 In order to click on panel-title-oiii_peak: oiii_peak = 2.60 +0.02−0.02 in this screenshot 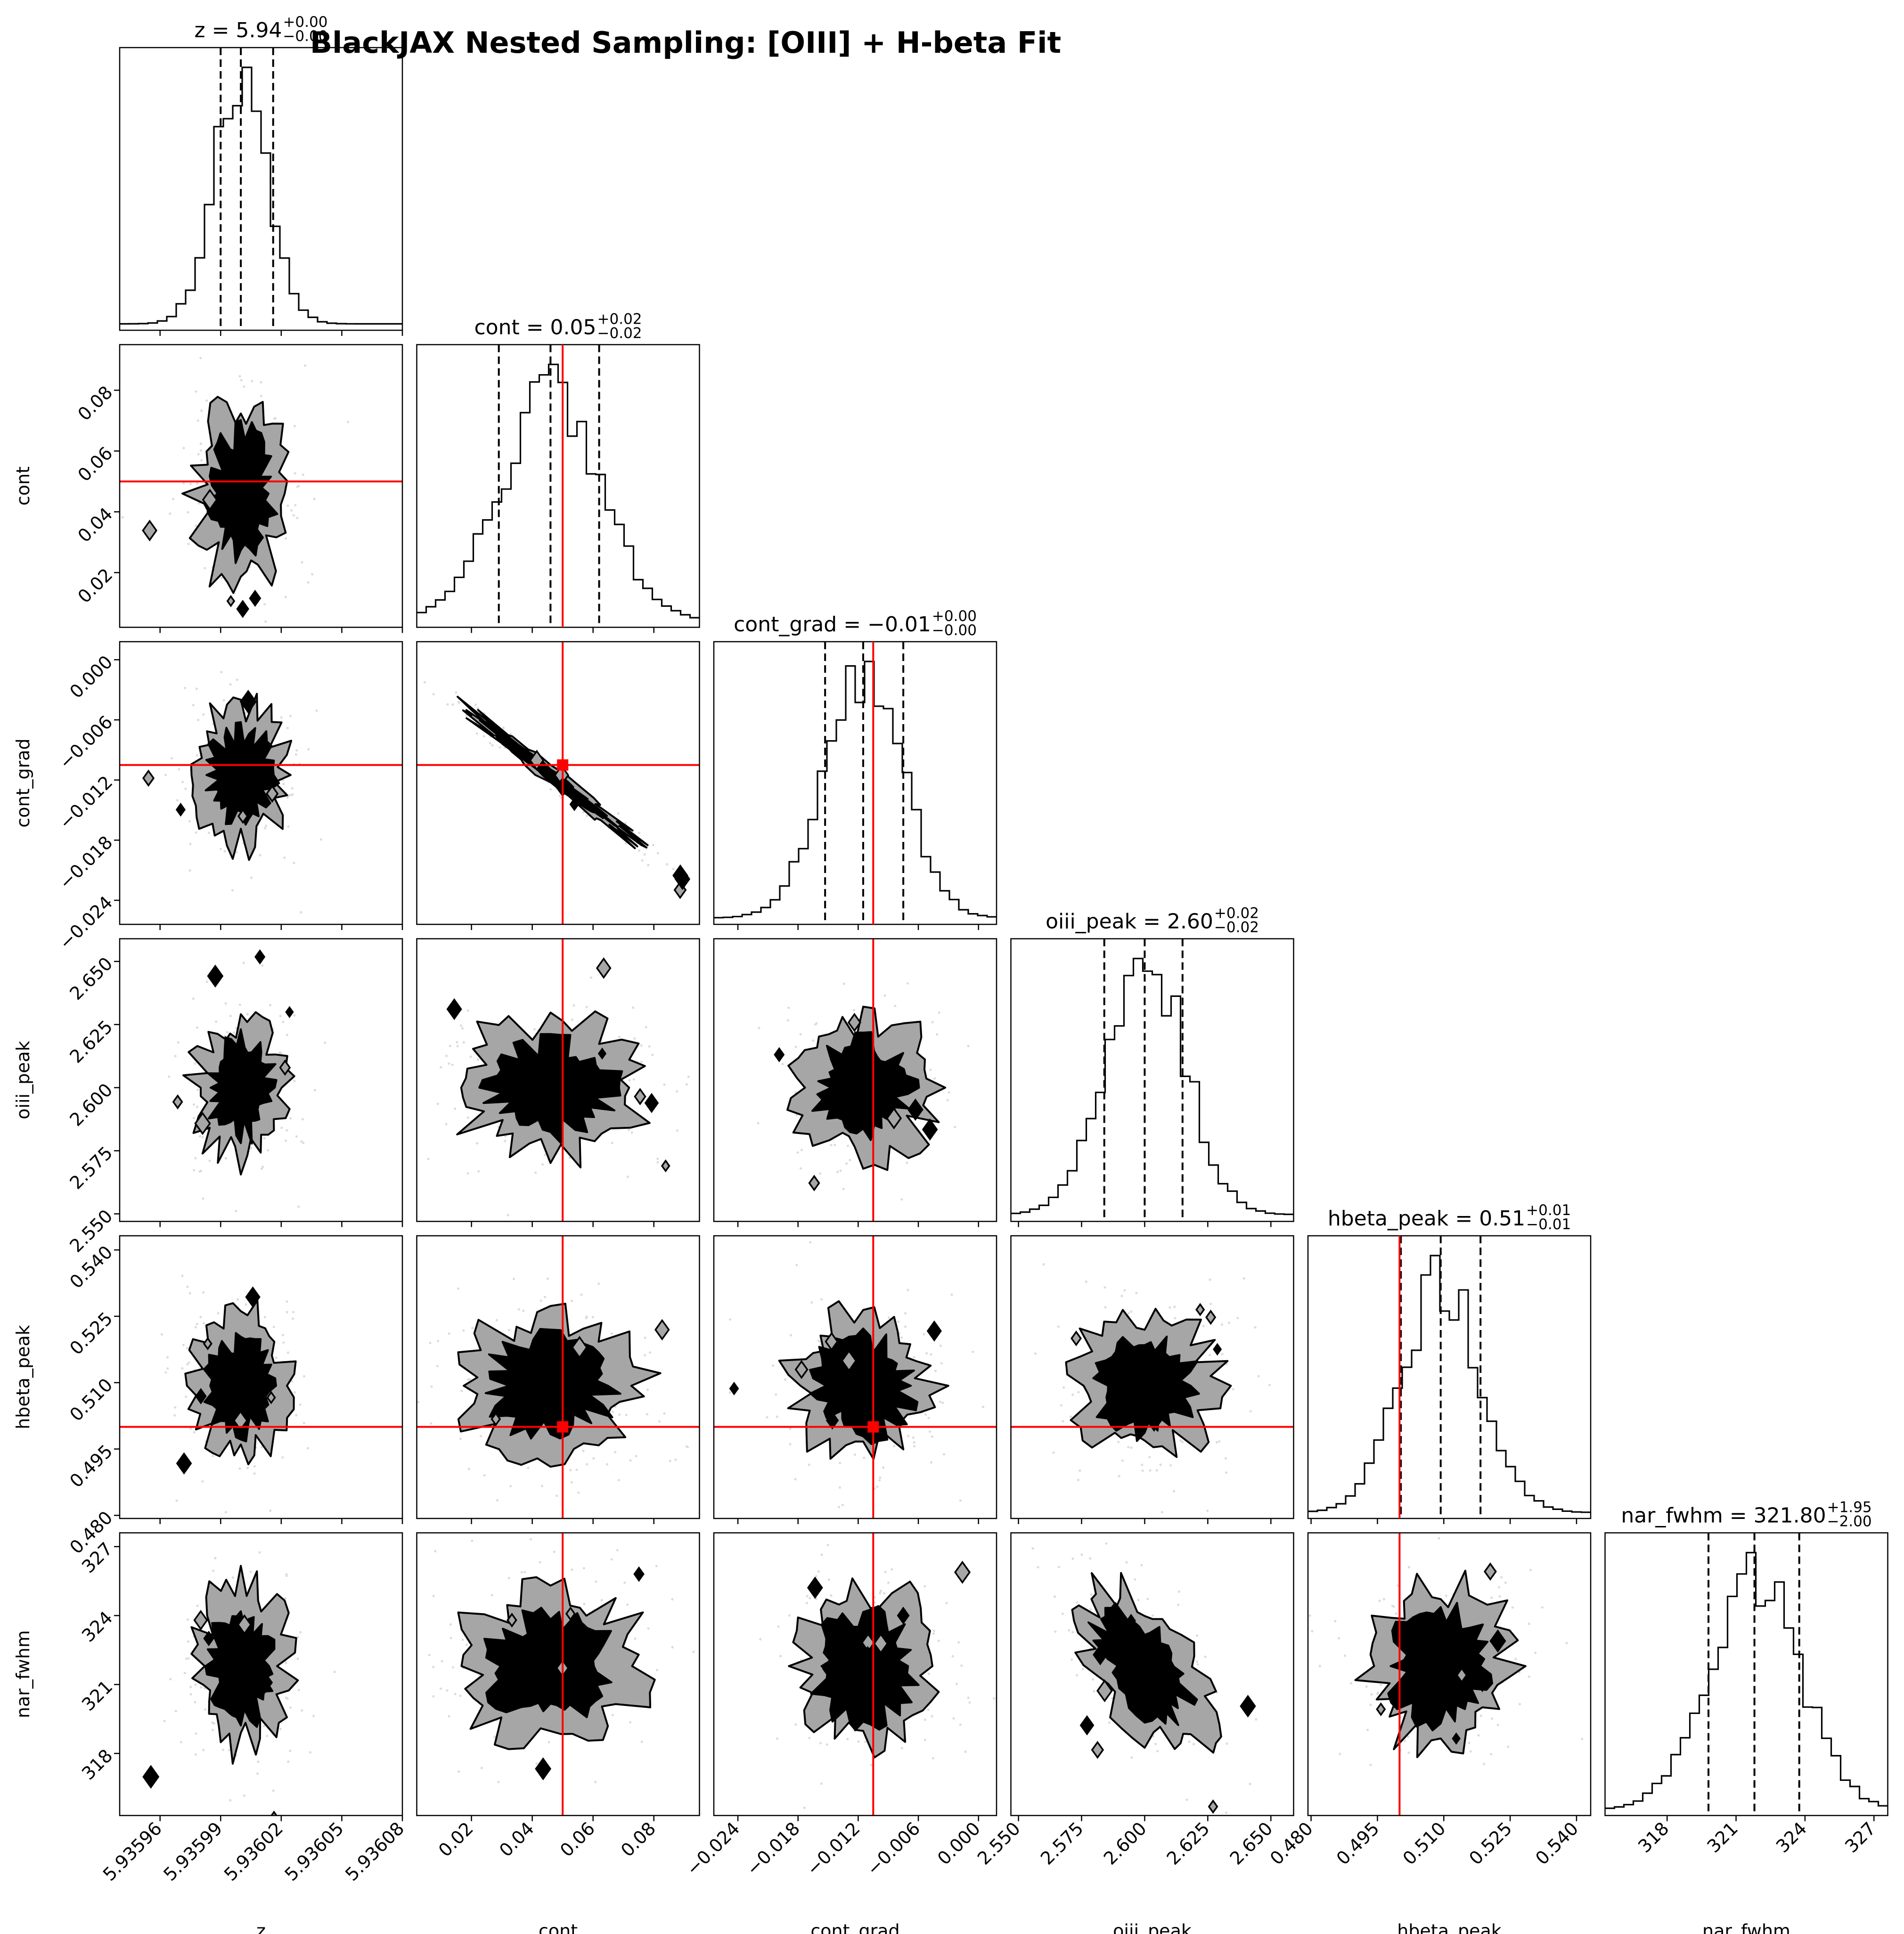, I will do `click(1152, 920)`.